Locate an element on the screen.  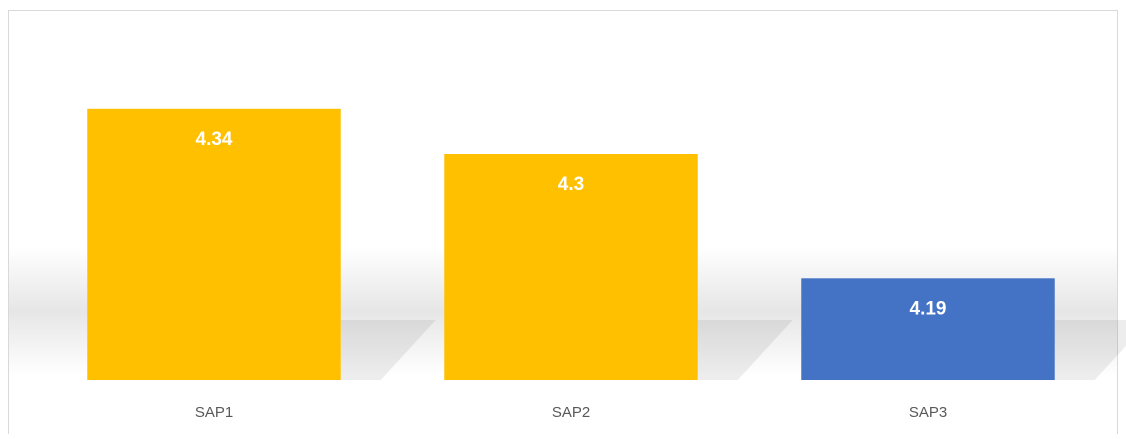
x-tick-label: SAP2 is located at coordinates (571, 412).